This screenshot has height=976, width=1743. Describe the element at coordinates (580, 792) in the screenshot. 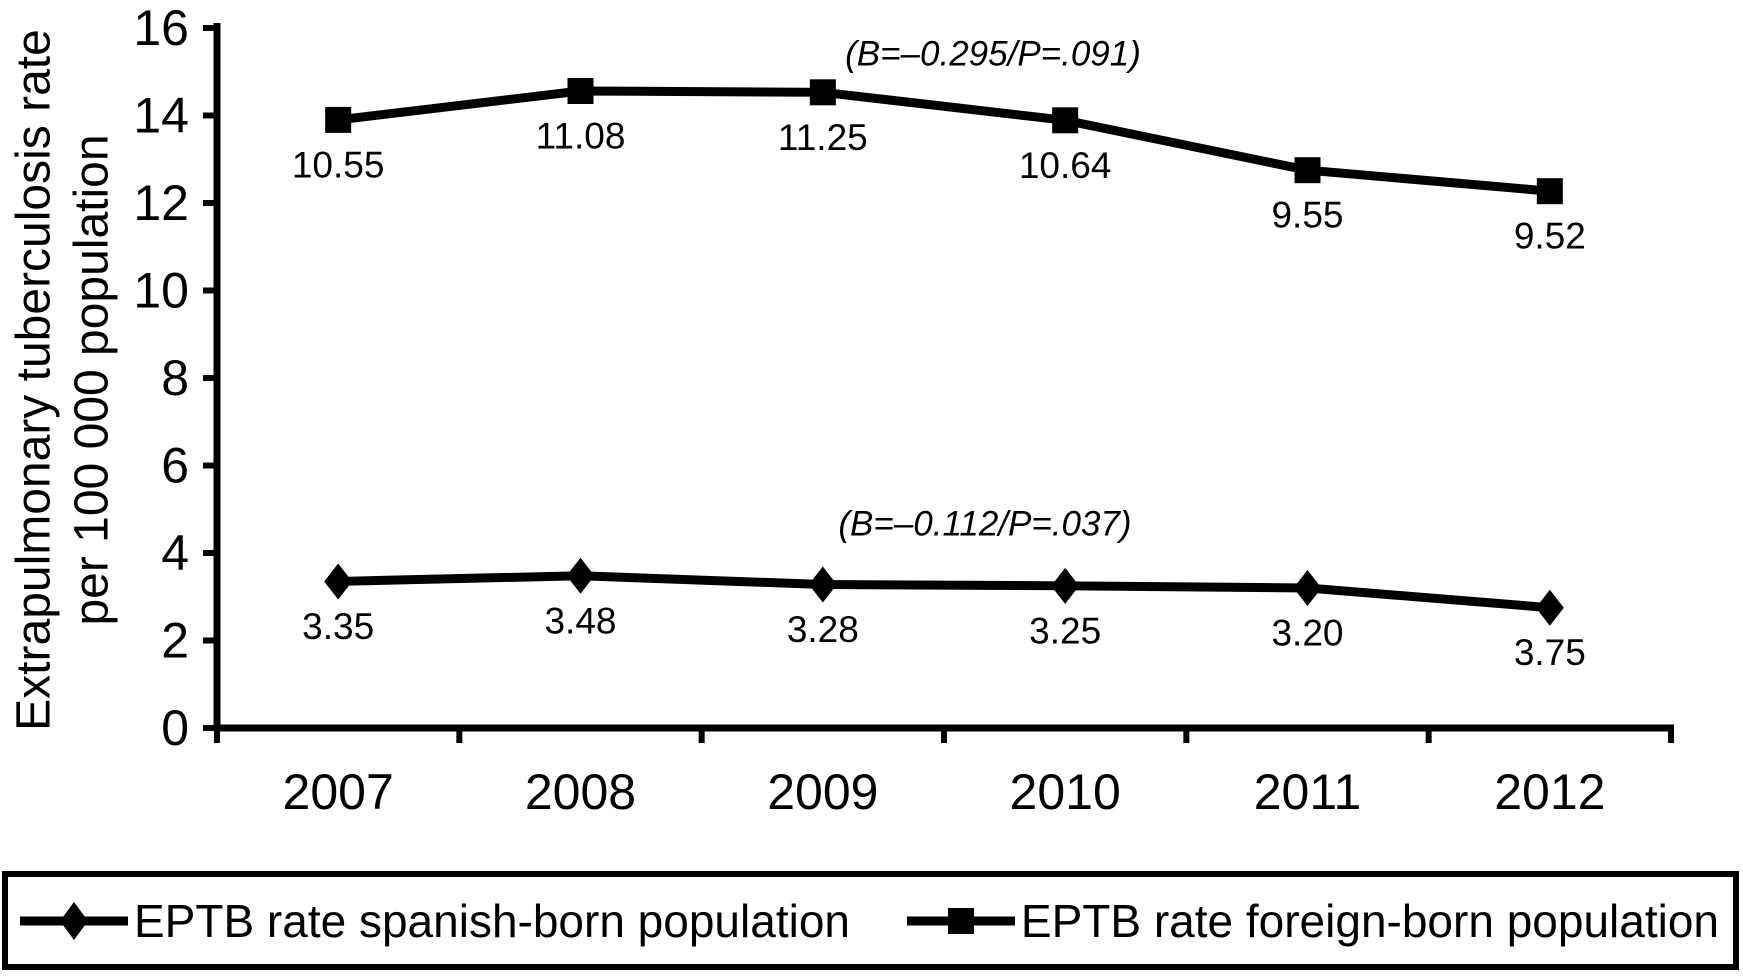

I see `x-tick-label: 2008` at that location.